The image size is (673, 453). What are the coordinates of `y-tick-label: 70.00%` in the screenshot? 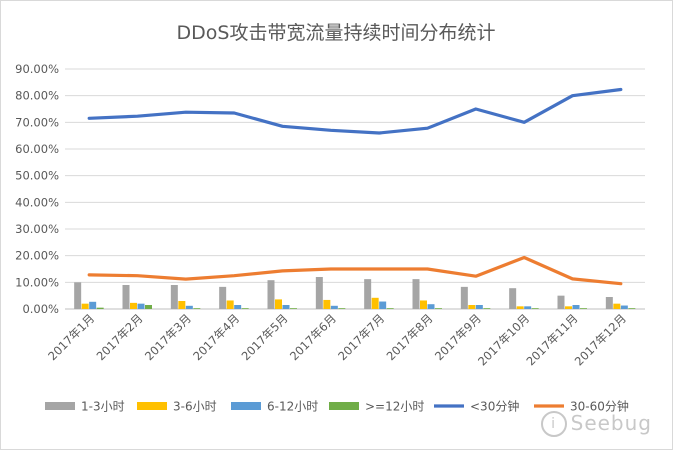 It's located at (37, 122).